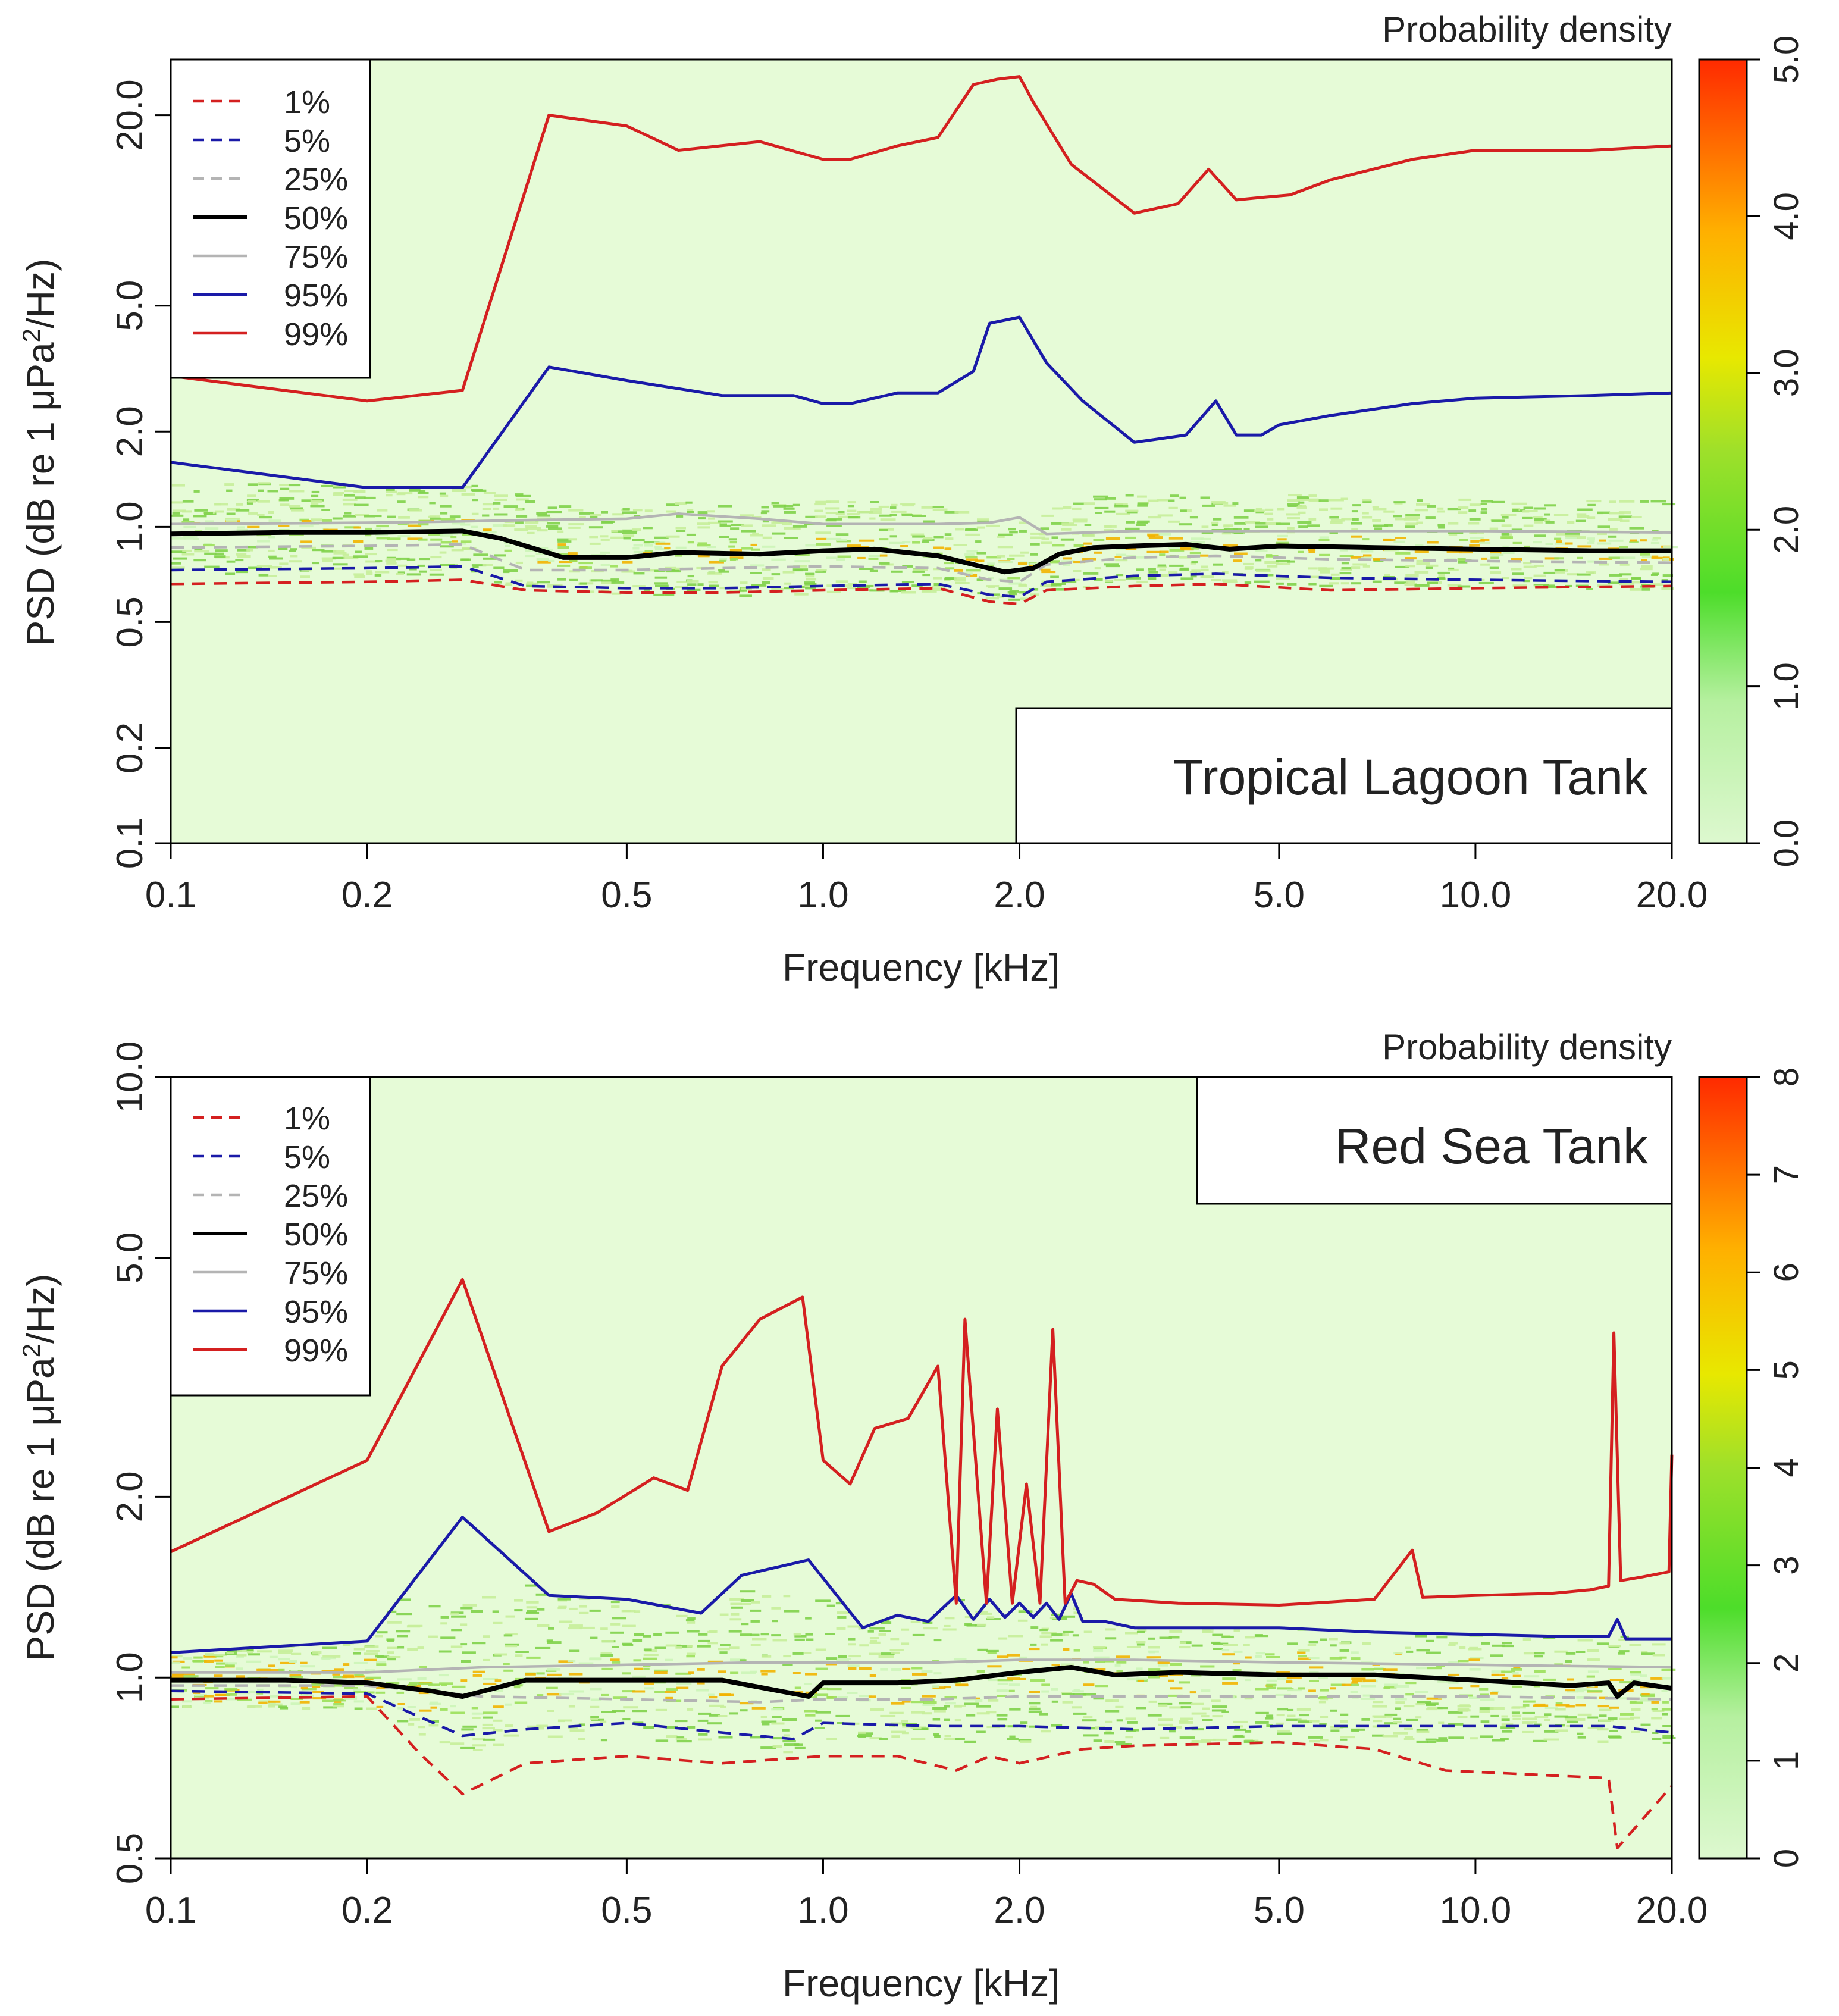 The height and width of the screenshot is (2016, 1839). I want to click on colorbar-tick-label: 0.0, so click(1786, 843).